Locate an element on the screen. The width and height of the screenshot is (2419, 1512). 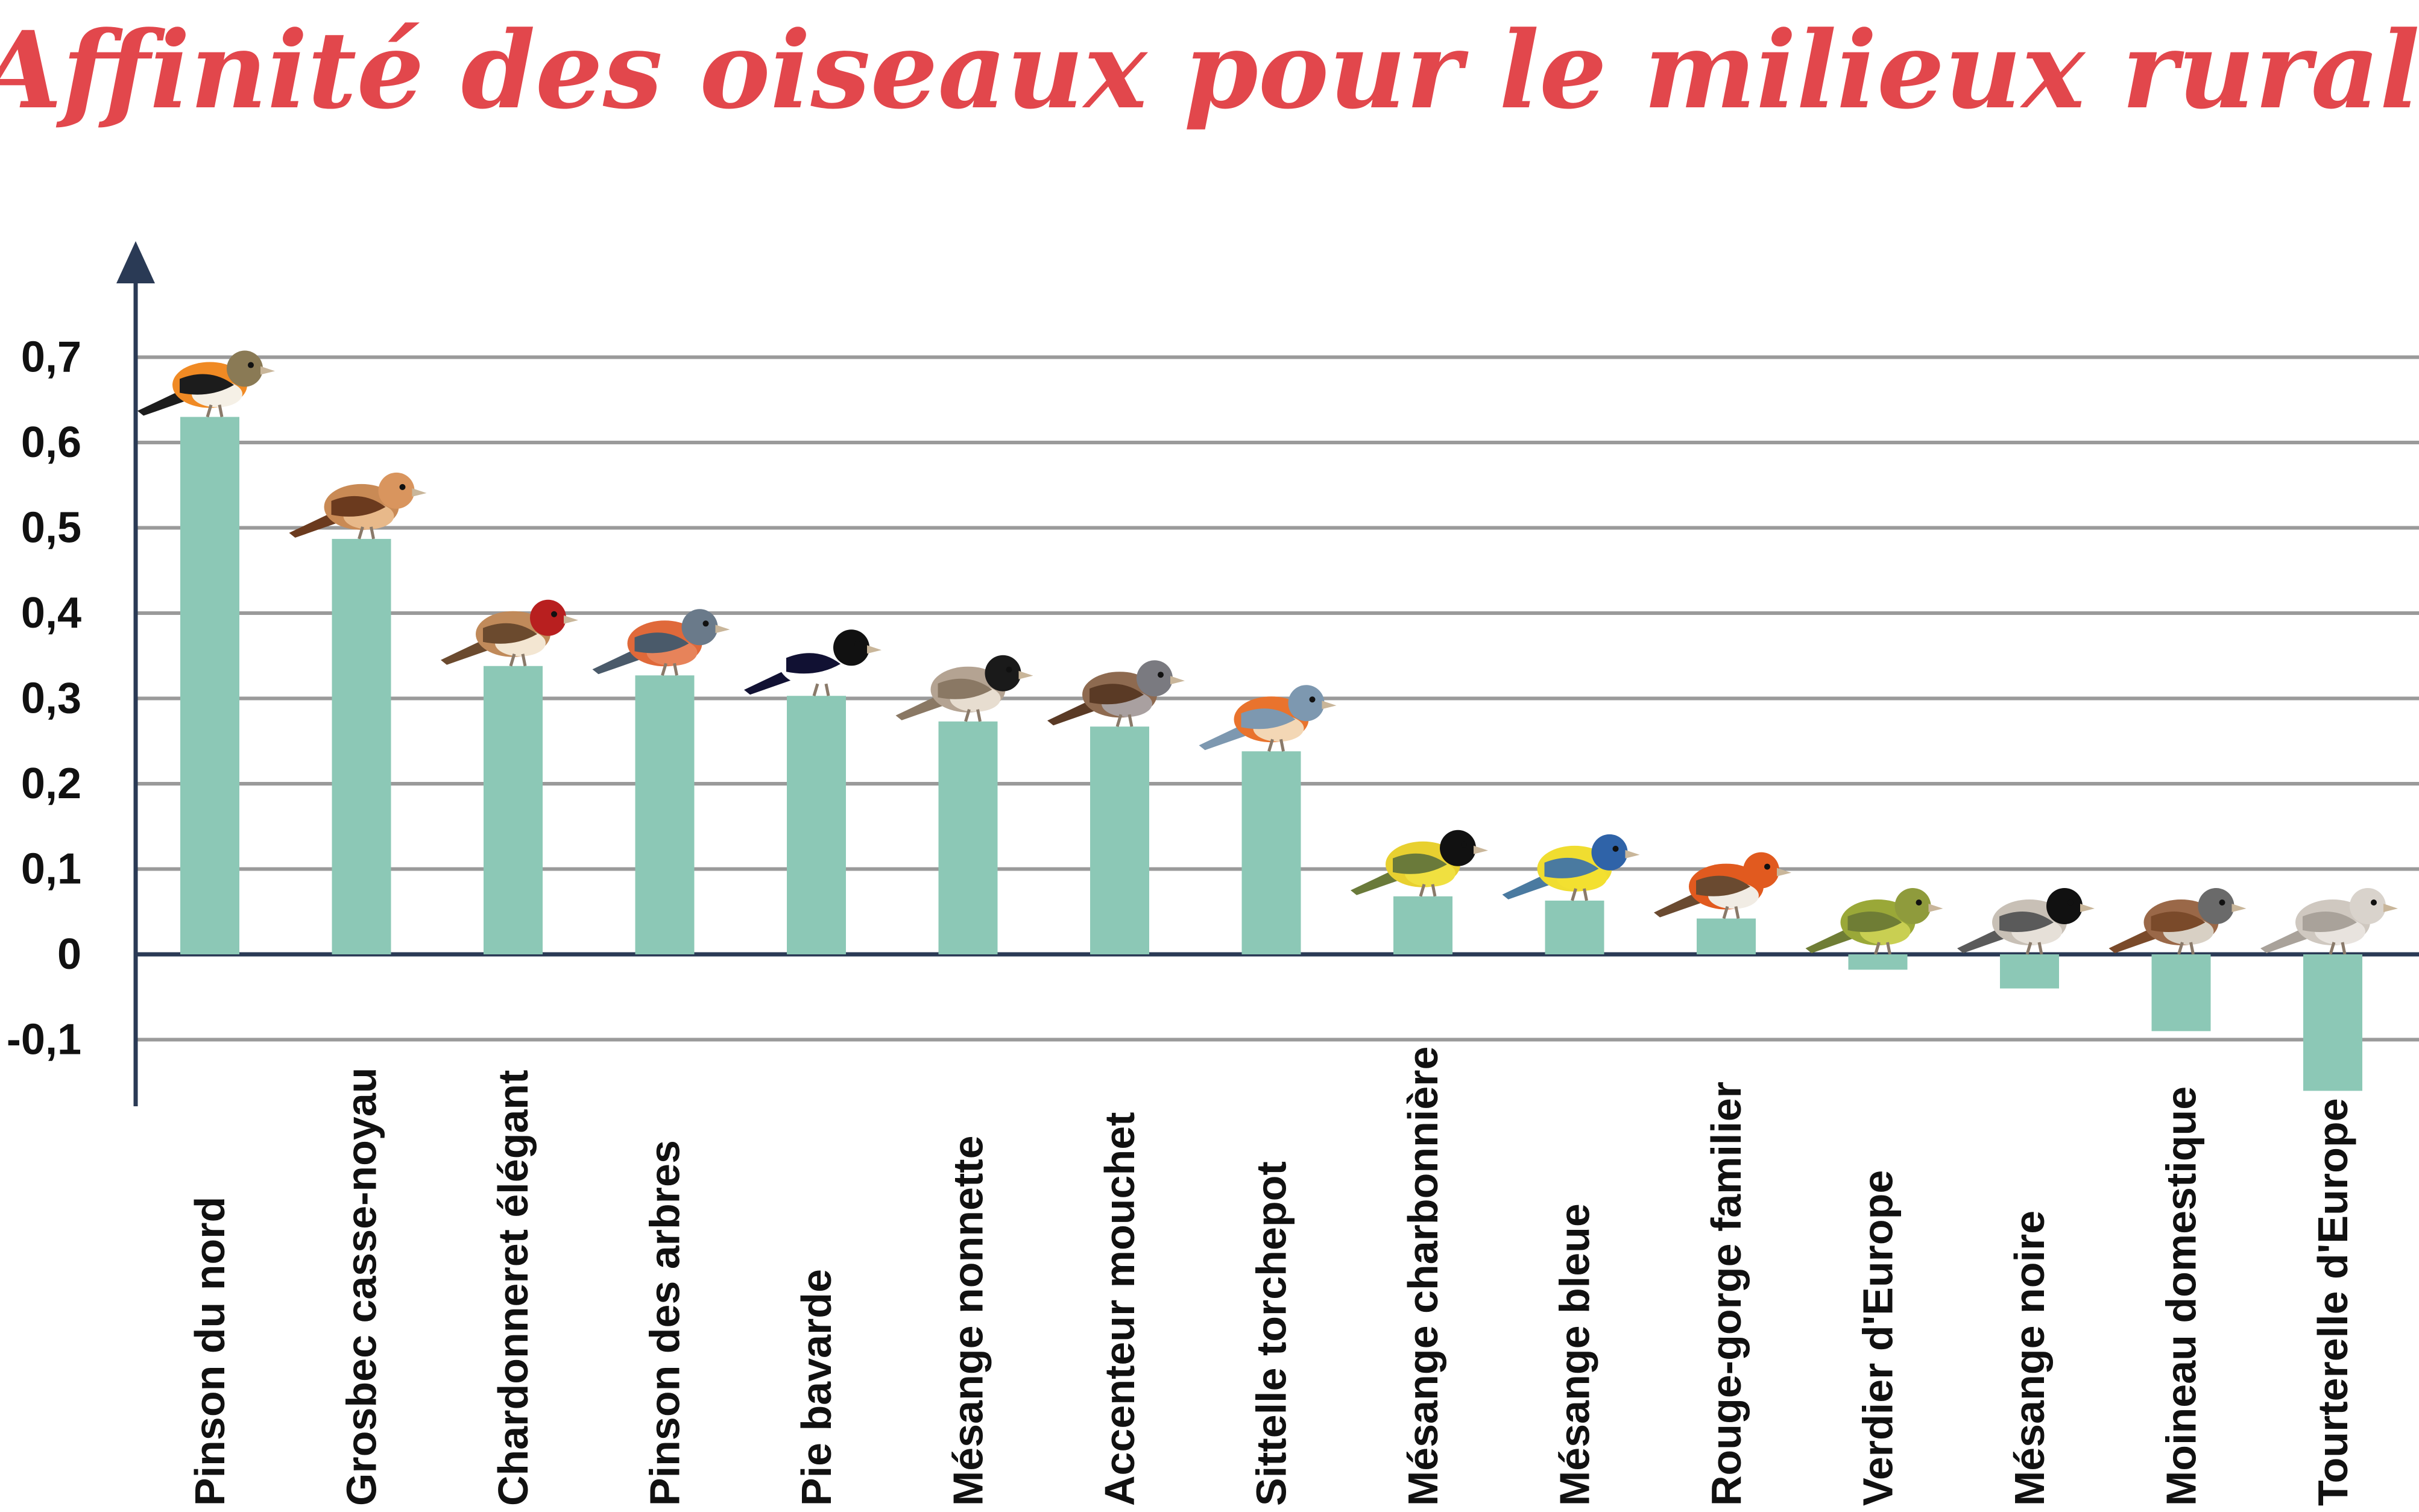
marsh-tit-icon is located at coordinates (964, 689).